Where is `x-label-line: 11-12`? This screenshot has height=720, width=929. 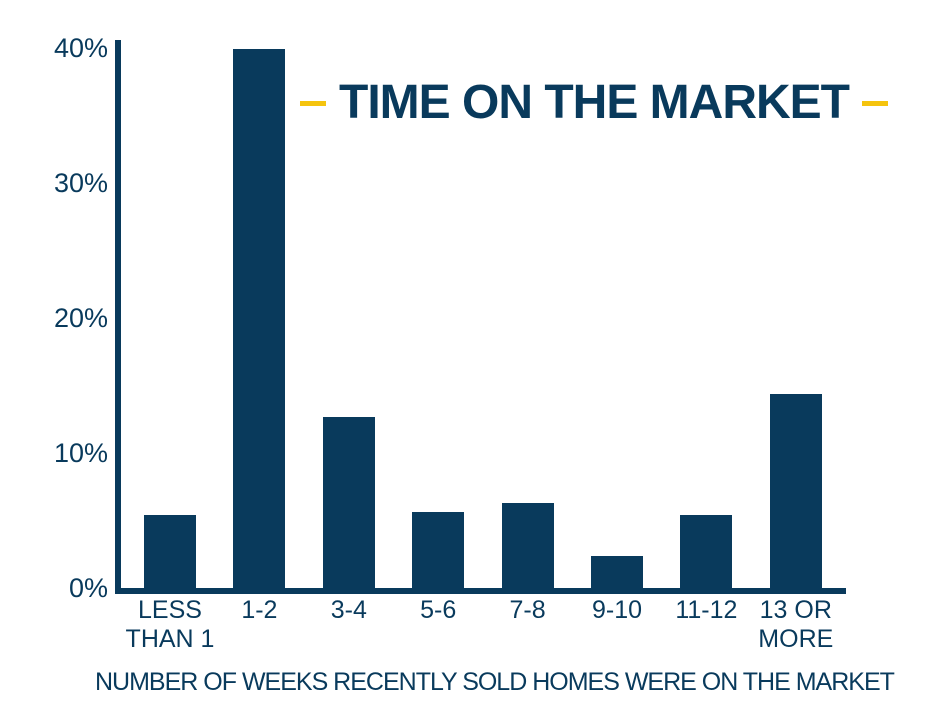
x-label-line: 11-12 is located at coordinates (706, 610).